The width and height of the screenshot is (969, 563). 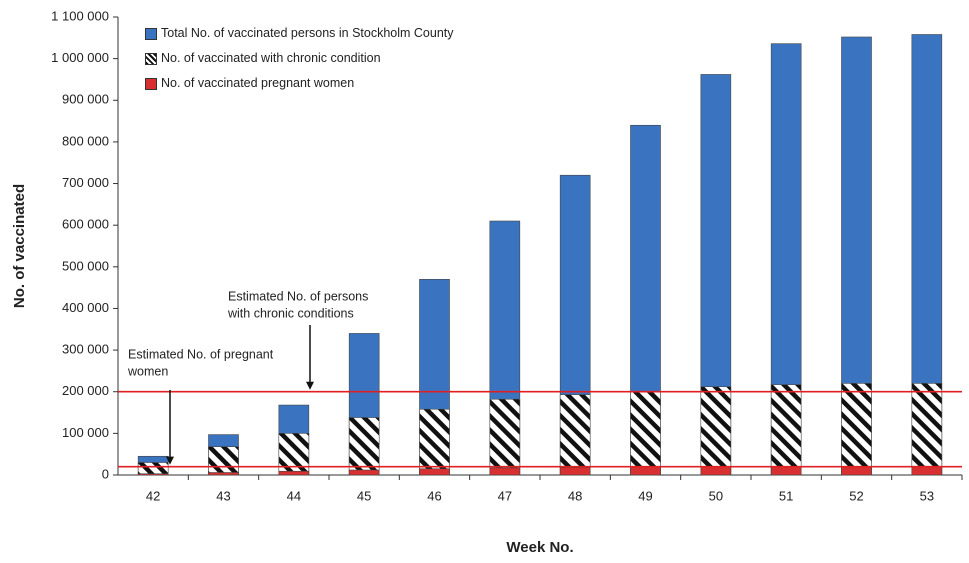 I want to click on legend-label: No. of vaccinated with chronic condition, so click(x=271, y=58).